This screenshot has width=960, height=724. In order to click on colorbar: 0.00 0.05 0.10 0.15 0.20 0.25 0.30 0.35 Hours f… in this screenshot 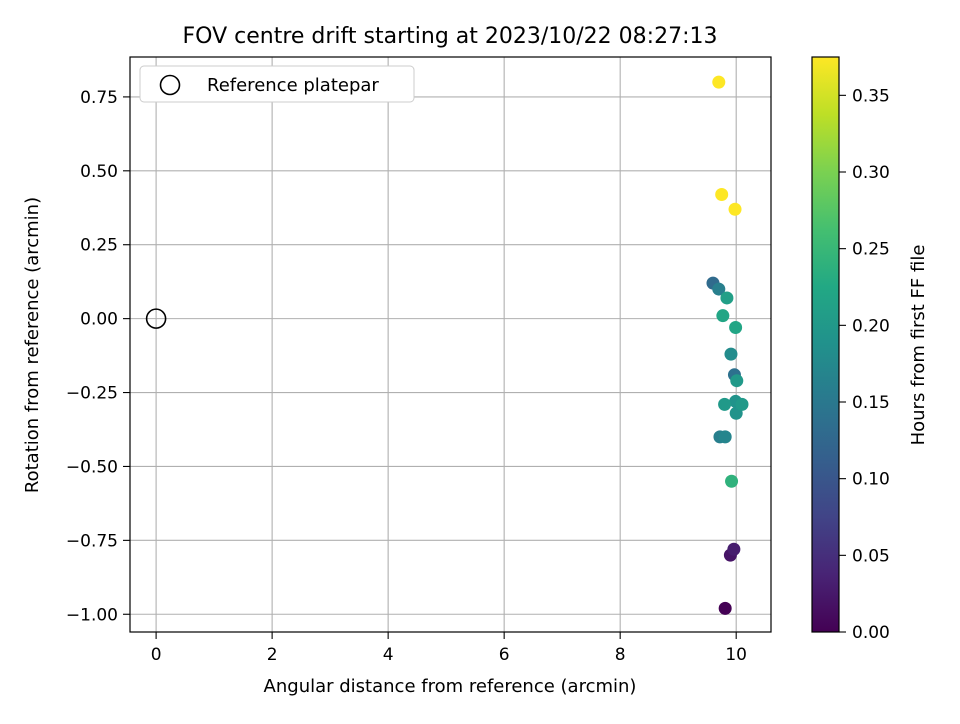, I will do `click(870, 349)`.